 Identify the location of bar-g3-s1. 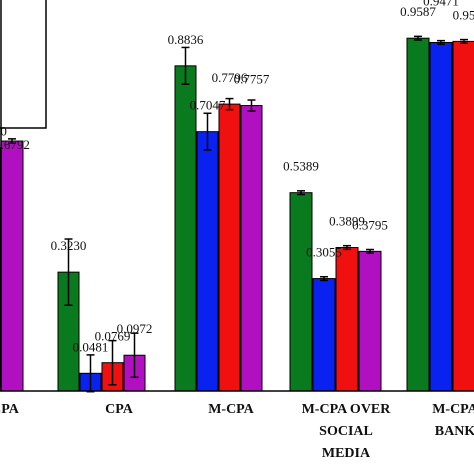
(324, 335).